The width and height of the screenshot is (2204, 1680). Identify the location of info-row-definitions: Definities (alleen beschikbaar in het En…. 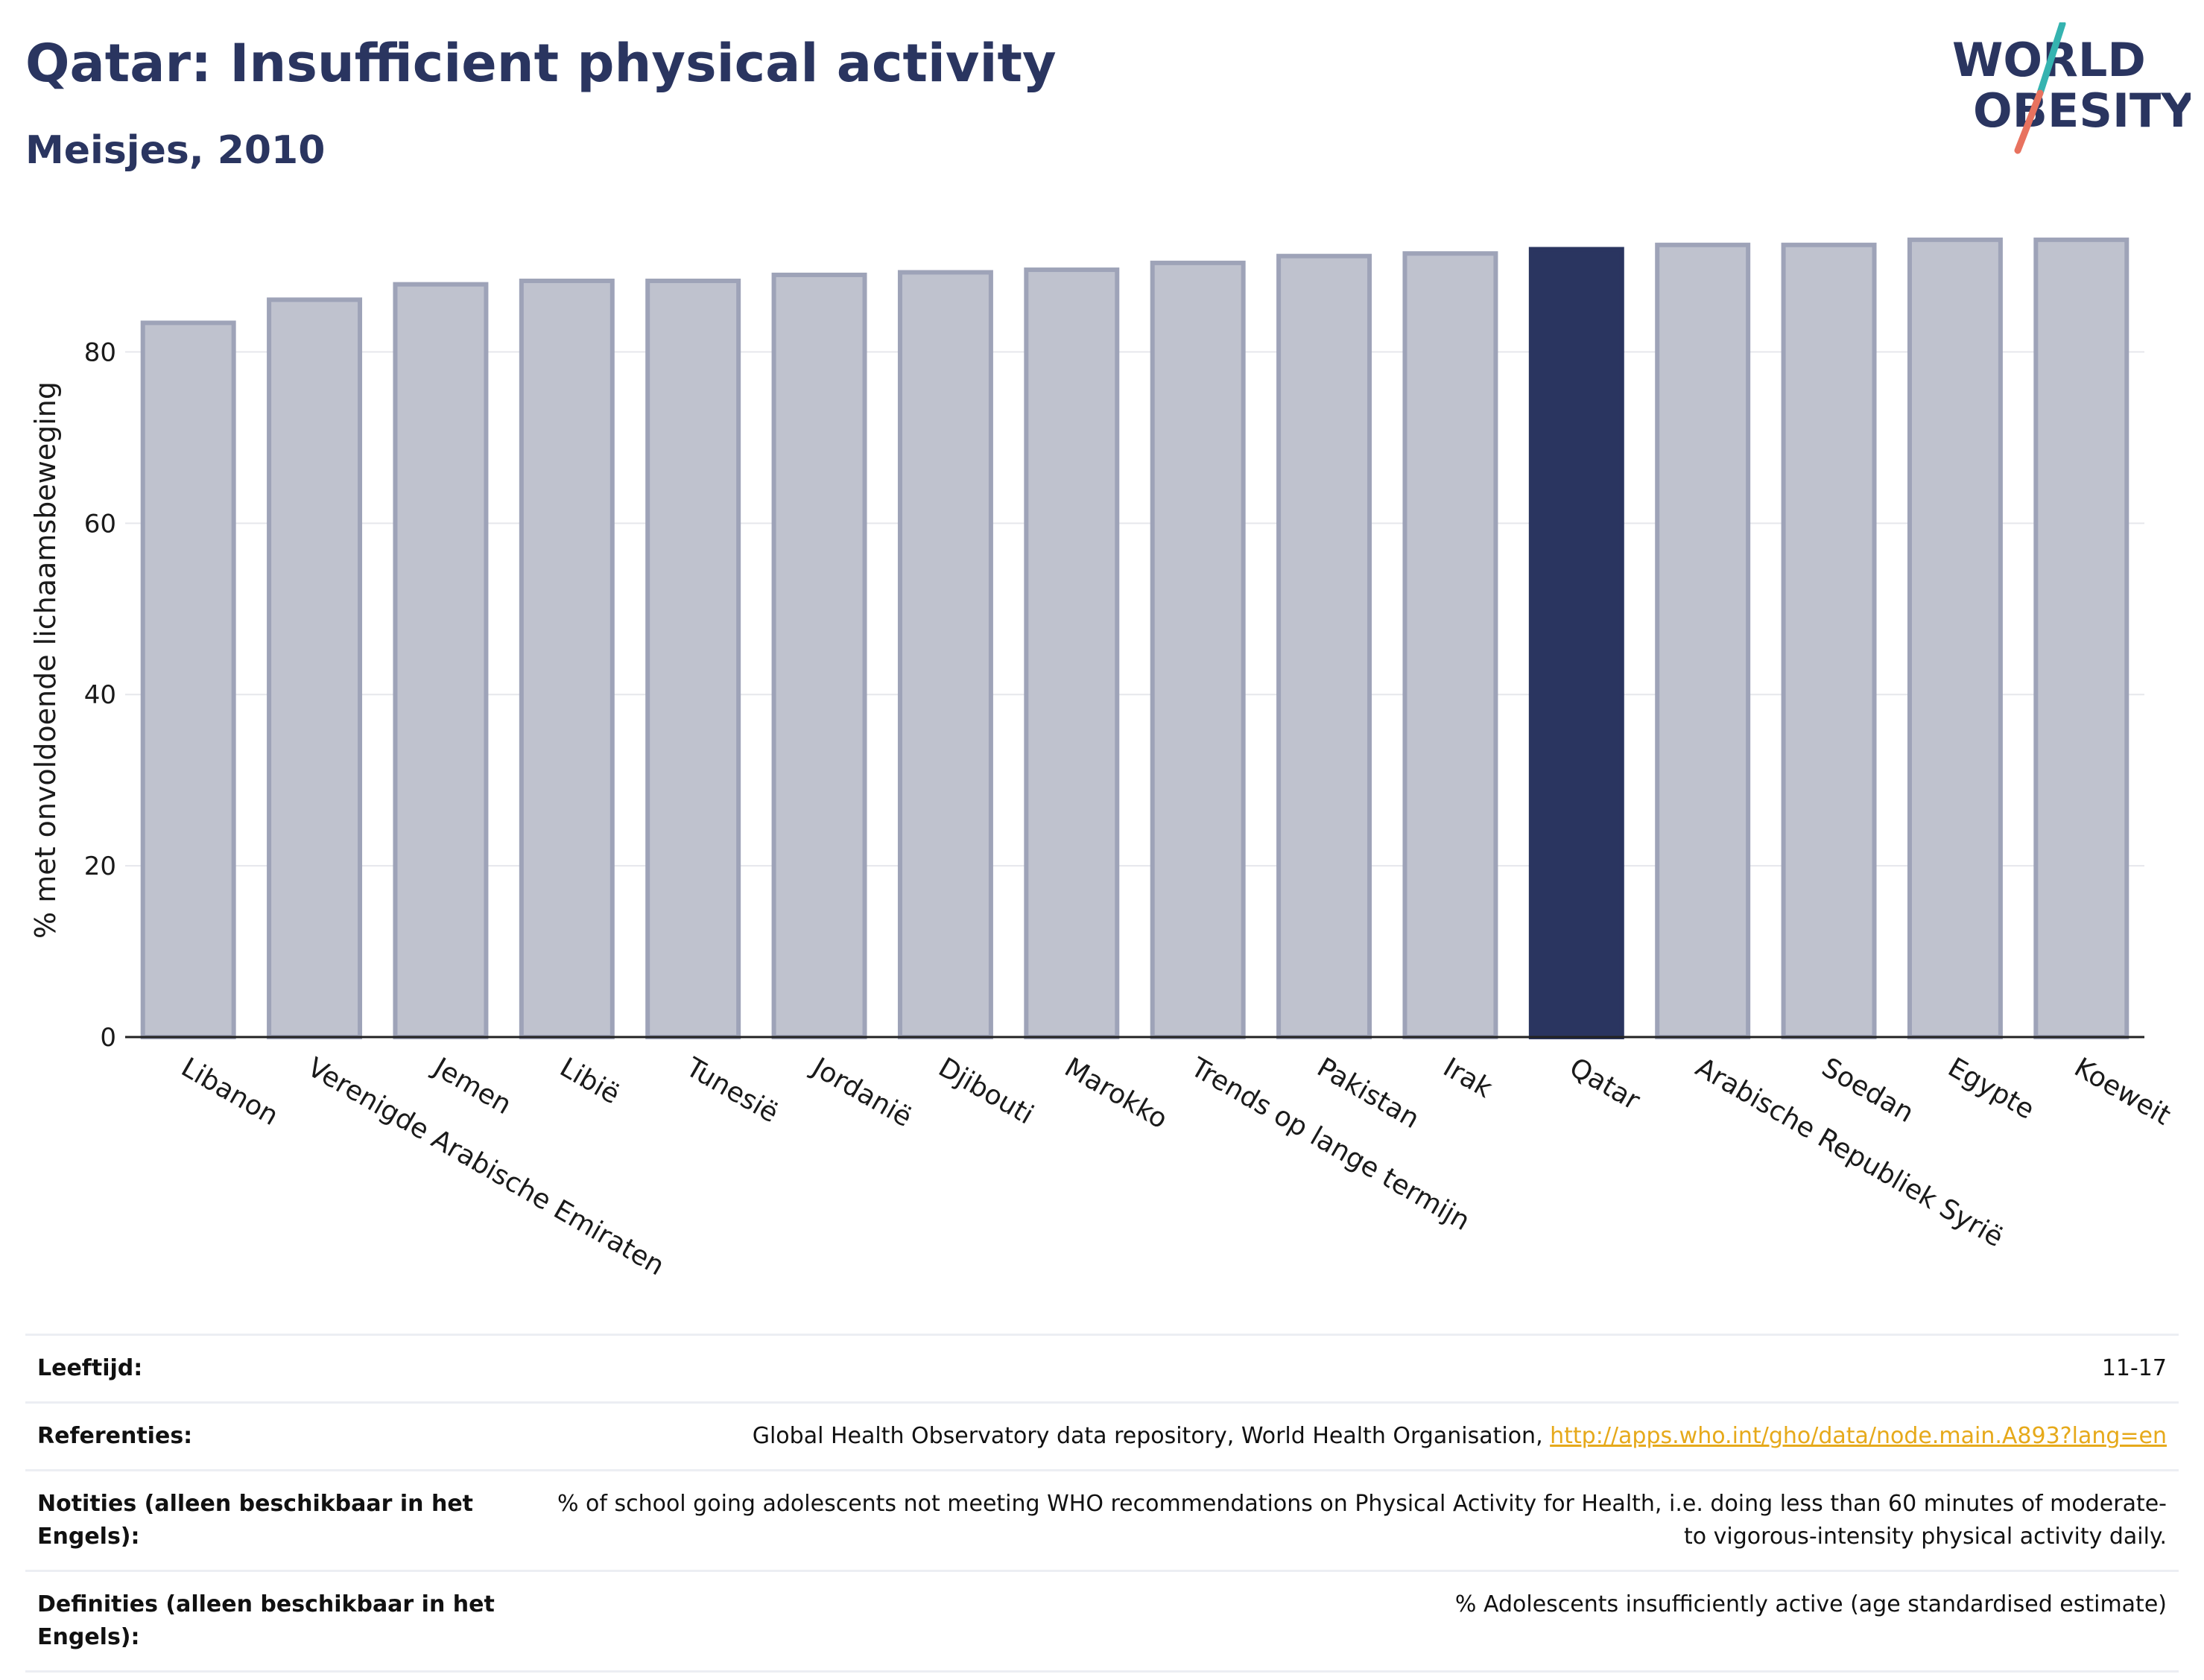
(1102, 1621).